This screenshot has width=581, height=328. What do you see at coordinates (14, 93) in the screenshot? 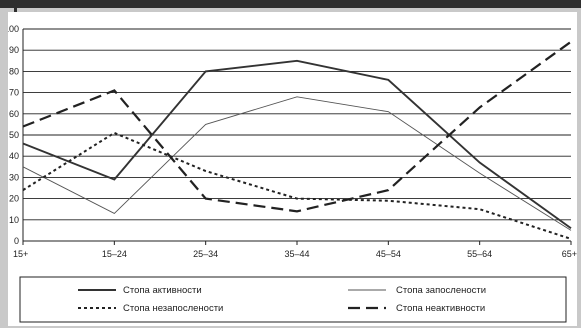
I see `y-tick-label: 70` at bounding box center [14, 93].